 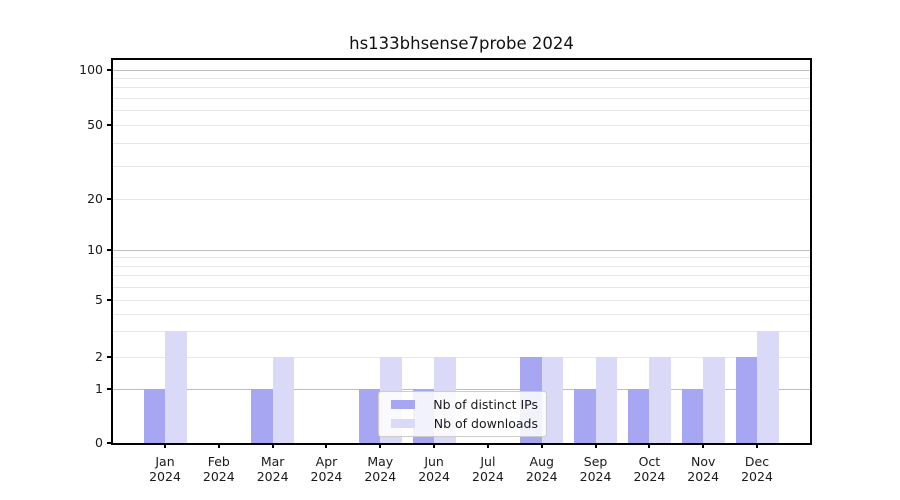 What do you see at coordinates (606, 399) in the screenshot?
I see `bar-nb-of-downloads-sep` at bounding box center [606, 399].